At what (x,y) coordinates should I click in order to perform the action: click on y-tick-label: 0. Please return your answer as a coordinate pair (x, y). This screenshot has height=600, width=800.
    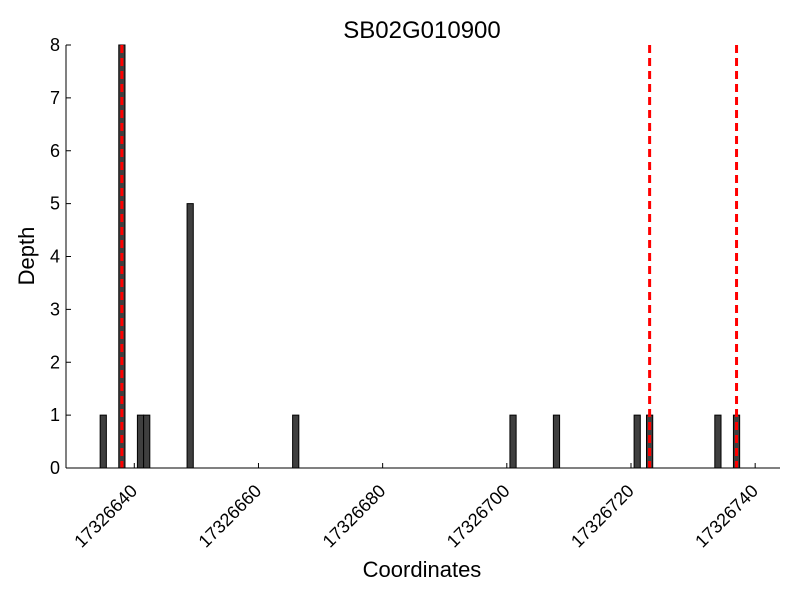
    Looking at the image, I should click on (55, 468).